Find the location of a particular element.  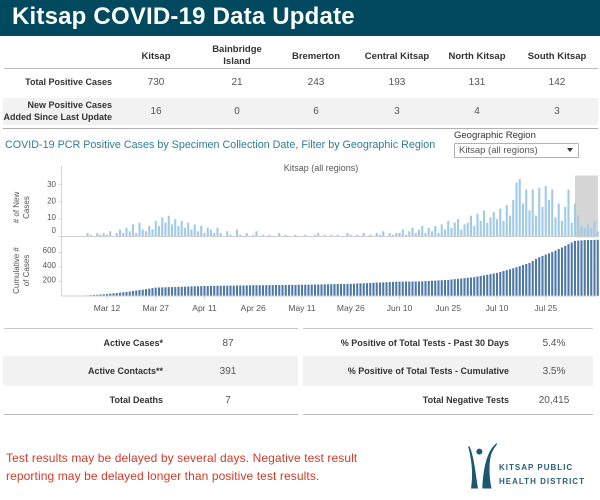

svg-text: Mar 27 is located at coordinates (156, 308).